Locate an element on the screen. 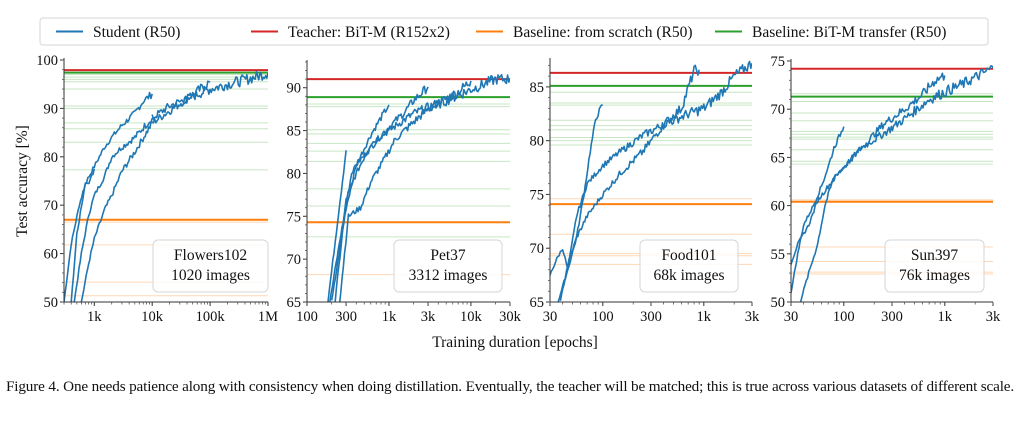 The width and height of the screenshot is (1024, 426). dataset-size: 1020 images is located at coordinates (210, 275).